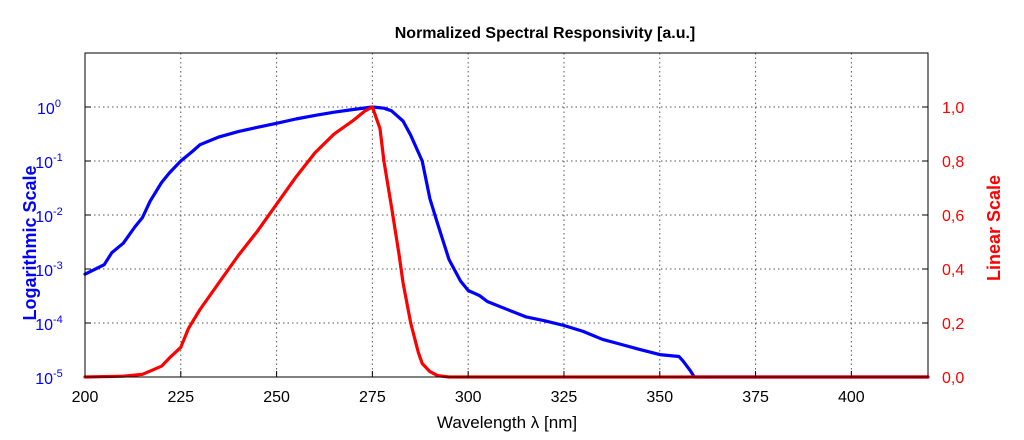 The width and height of the screenshot is (1024, 440). What do you see at coordinates (953, 216) in the screenshot?
I see `right-tick-label: 0,6` at bounding box center [953, 216].